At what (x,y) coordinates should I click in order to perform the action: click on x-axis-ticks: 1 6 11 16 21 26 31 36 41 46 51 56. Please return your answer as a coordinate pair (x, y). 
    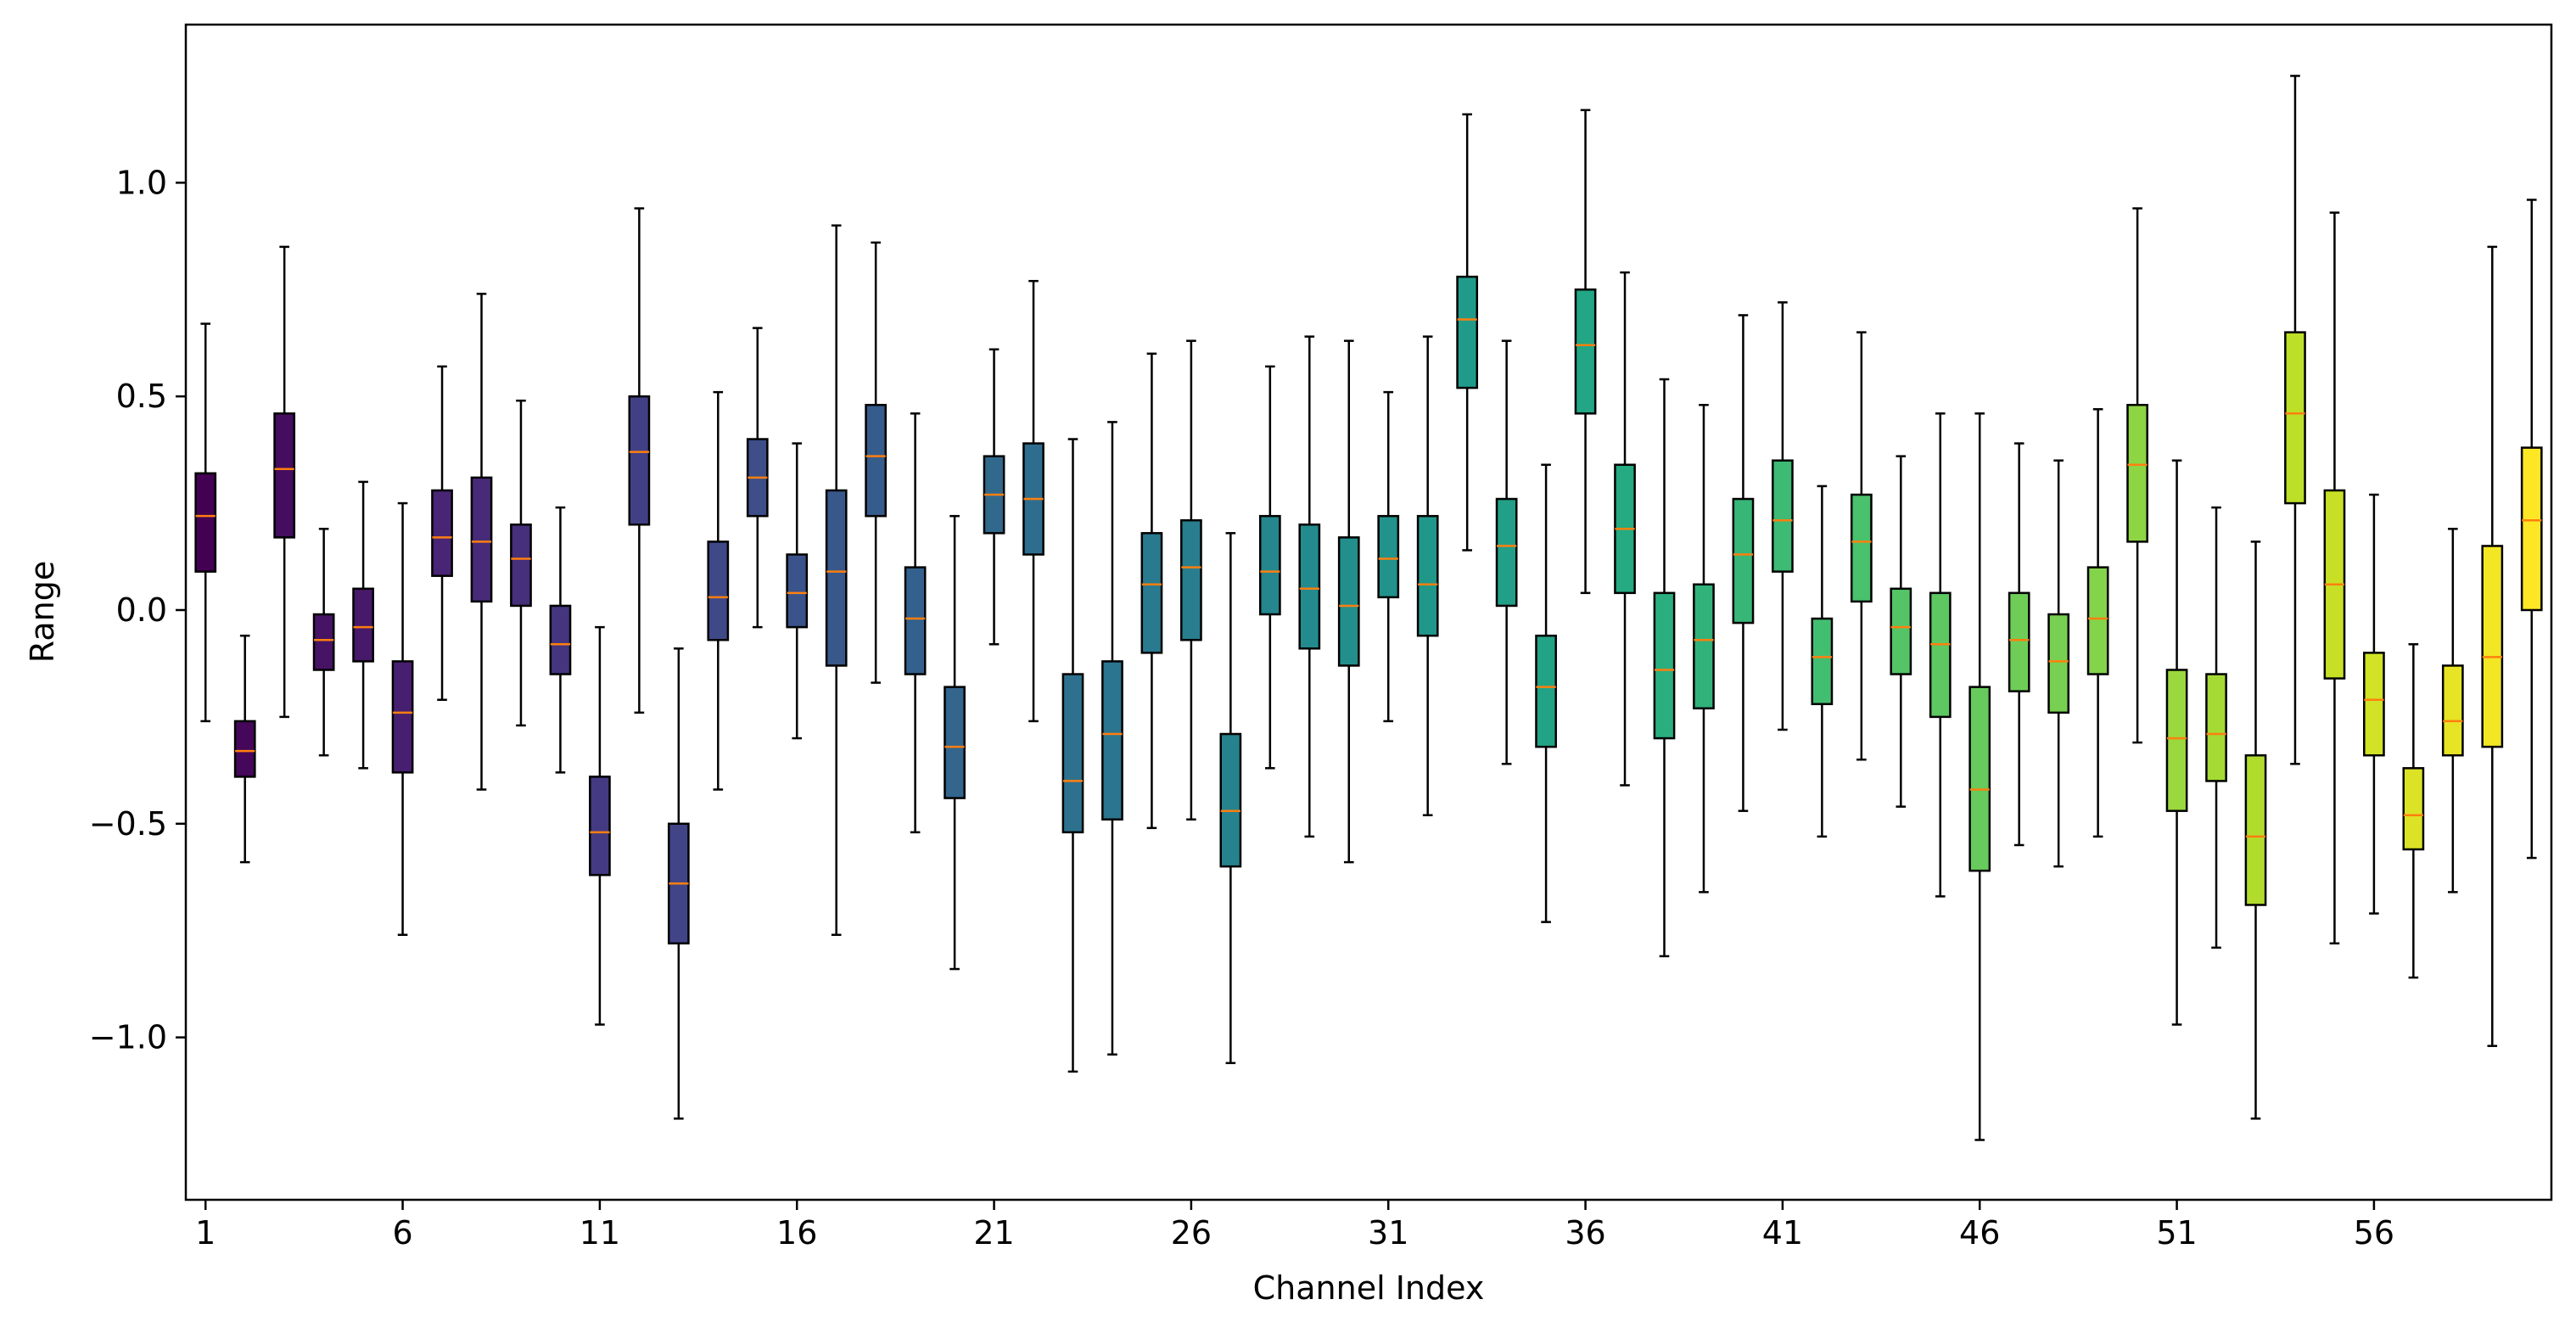
    Looking at the image, I should click on (1294, 1226).